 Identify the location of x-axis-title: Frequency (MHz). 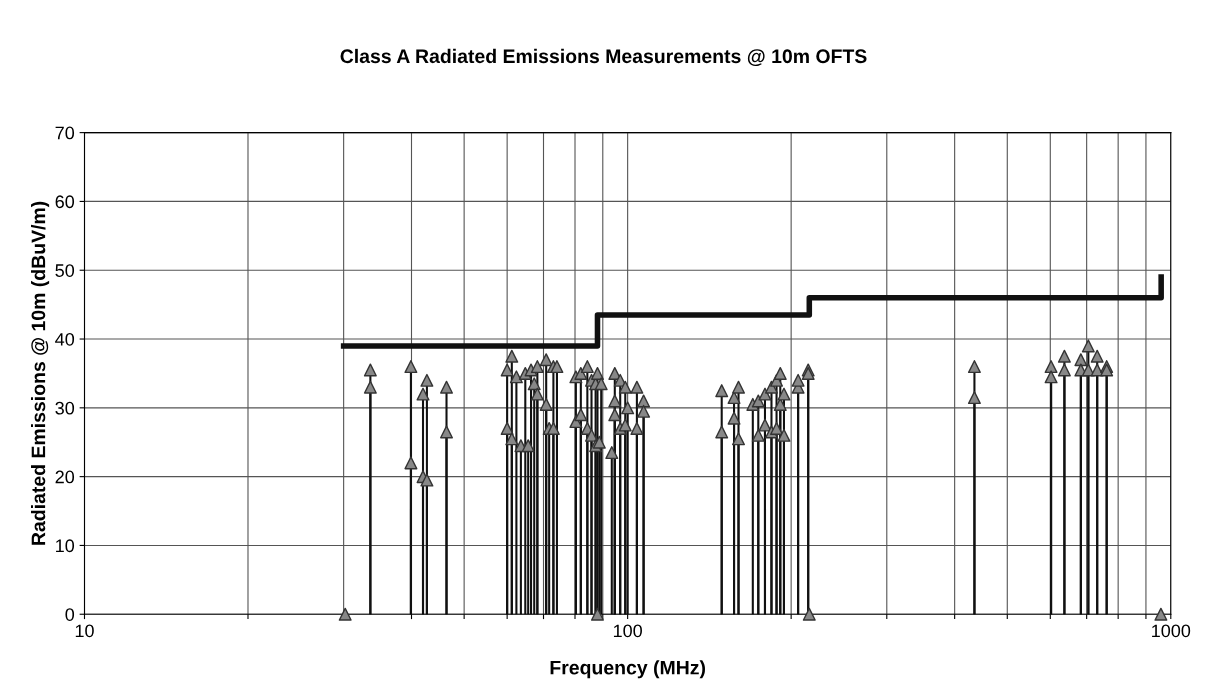
(627, 669).